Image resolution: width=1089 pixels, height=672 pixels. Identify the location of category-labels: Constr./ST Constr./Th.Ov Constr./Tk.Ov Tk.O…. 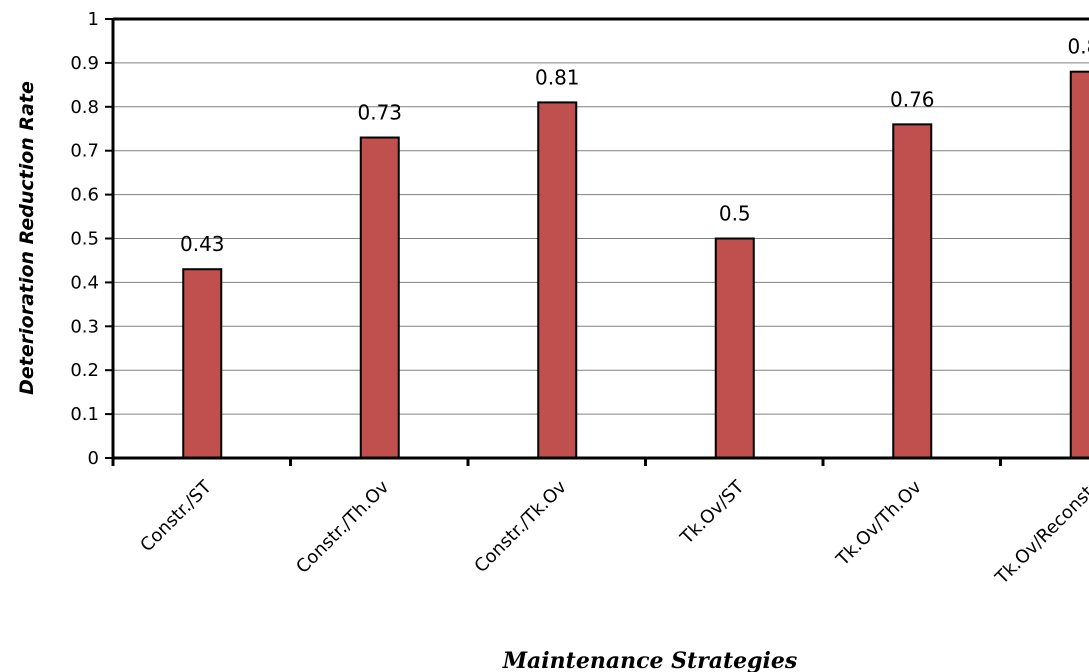
(612, 532).